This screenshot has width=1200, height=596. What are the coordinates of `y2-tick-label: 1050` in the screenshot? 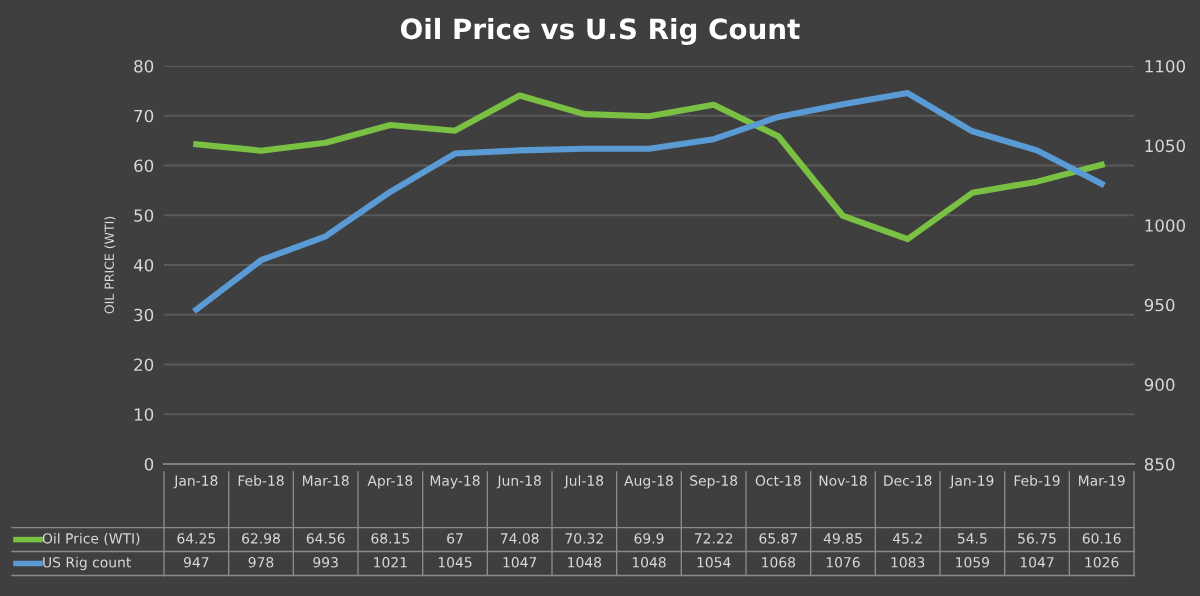 It's located at (1165, 146).